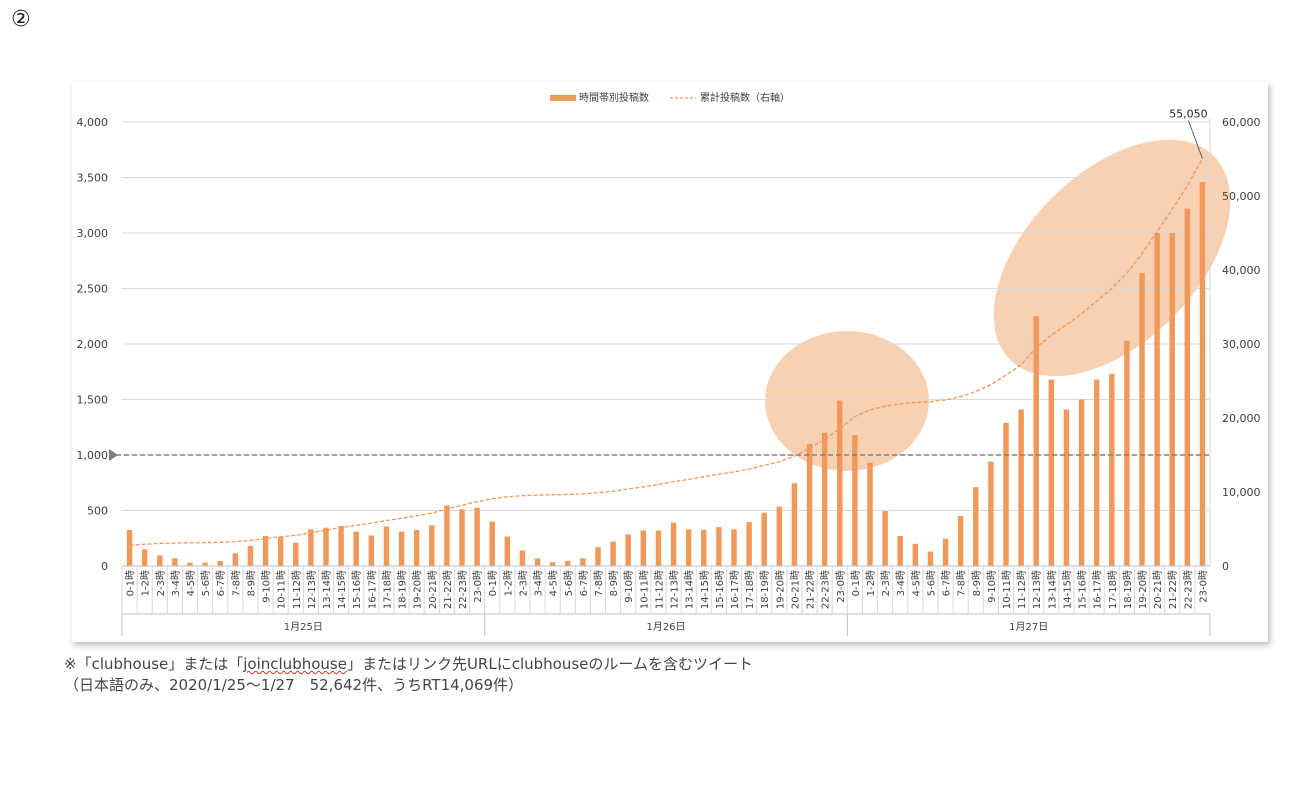  I want to click on y2-tick-label: 60,000, so click(1241, 122).